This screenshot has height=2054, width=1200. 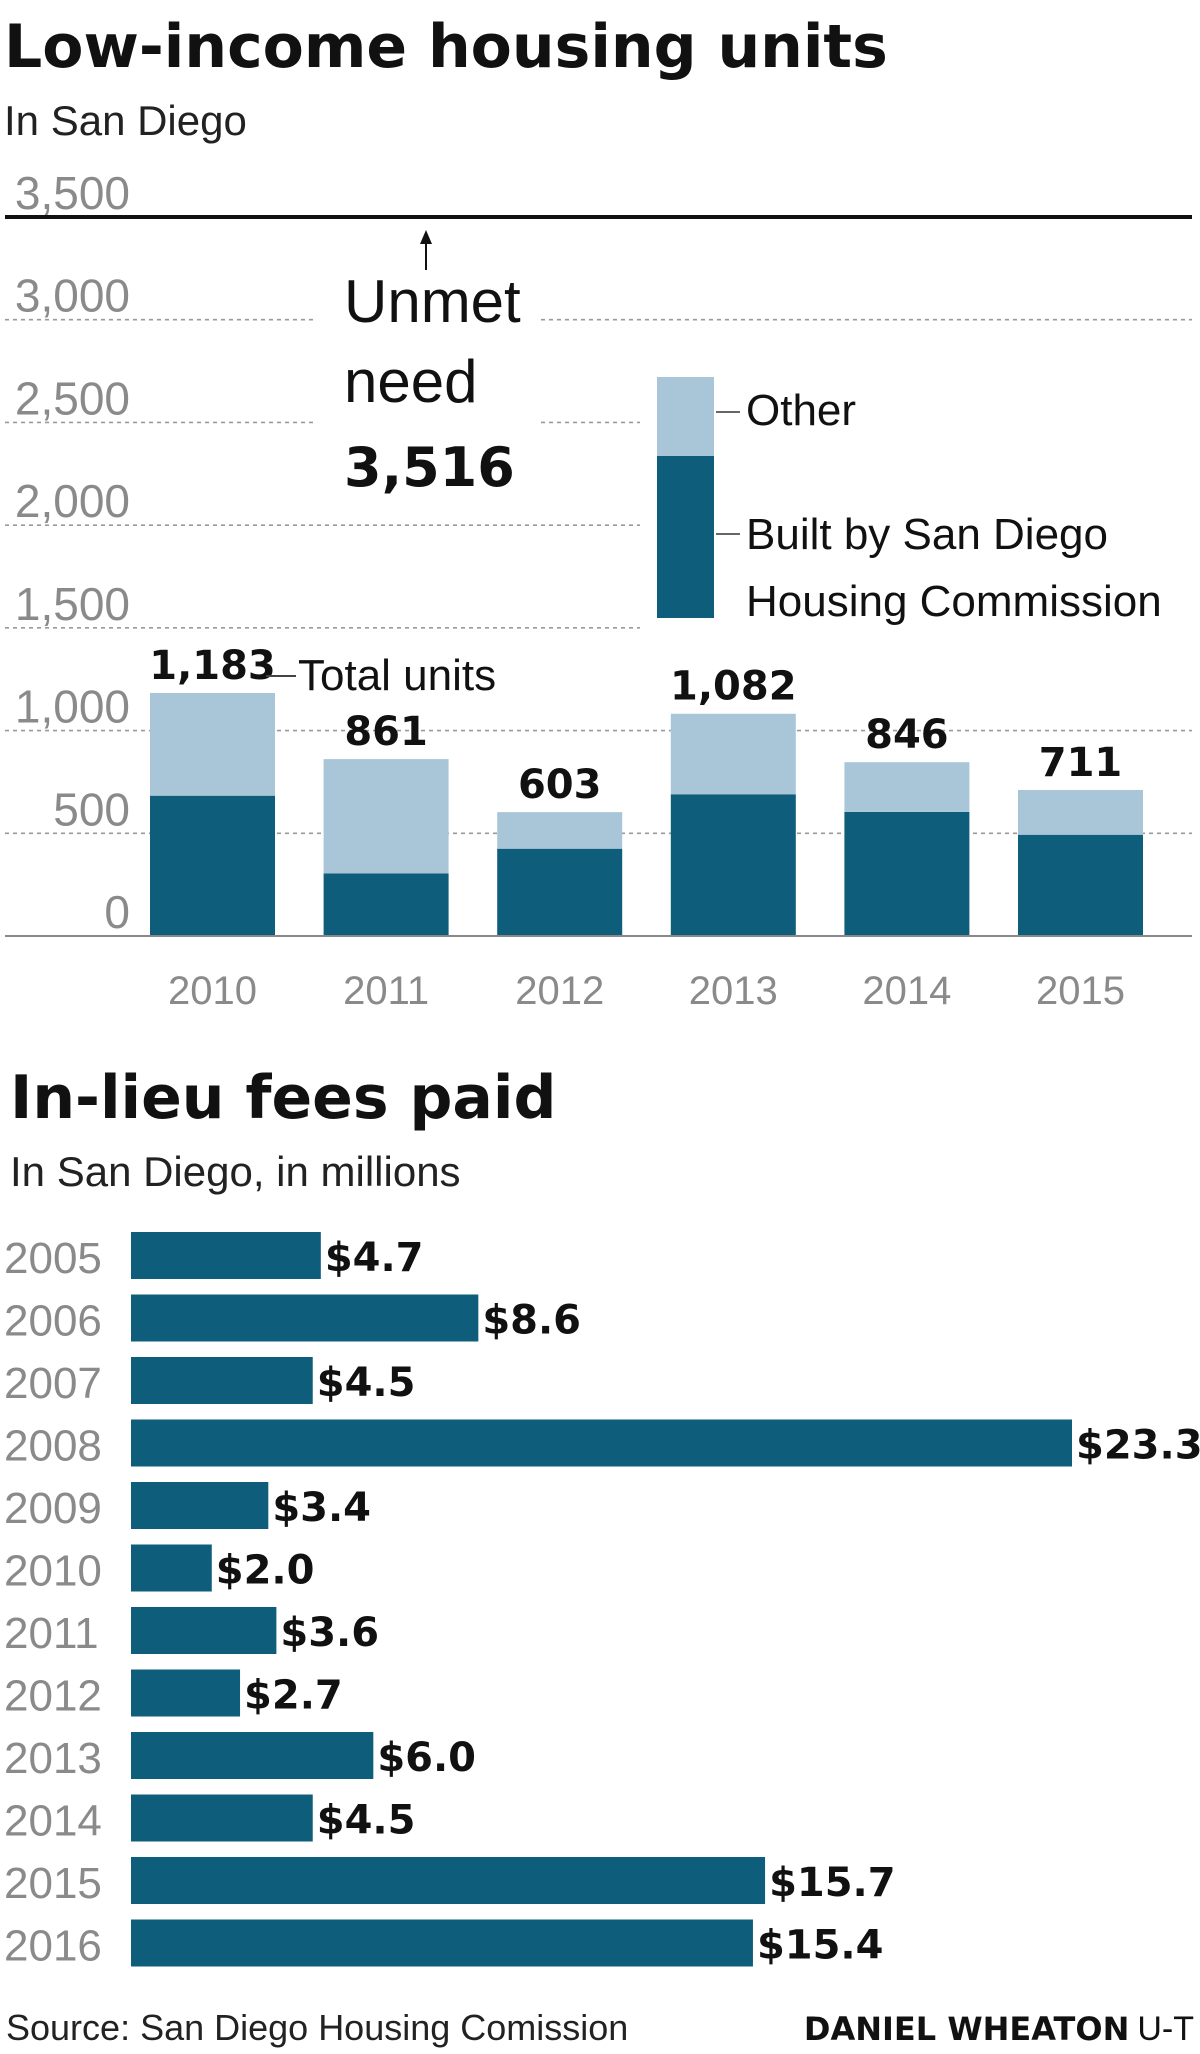 I want to click on byline-author: DANIEL WHEATON, so click(x=966, y=2029).